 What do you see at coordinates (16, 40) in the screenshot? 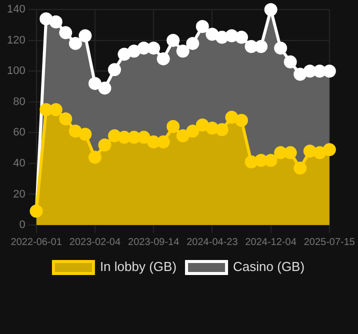
I see `y-tick-label: 120` at bounding box center [16, 40].